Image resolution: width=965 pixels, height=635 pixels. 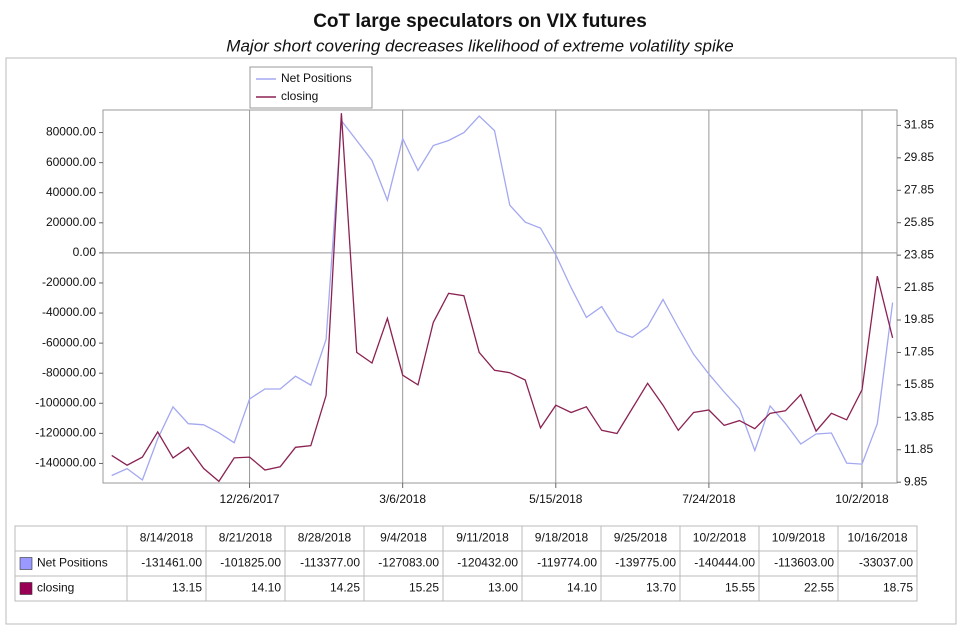 I want to click on x-tick-label: 12/26/2017, so click(x=250, y=499).